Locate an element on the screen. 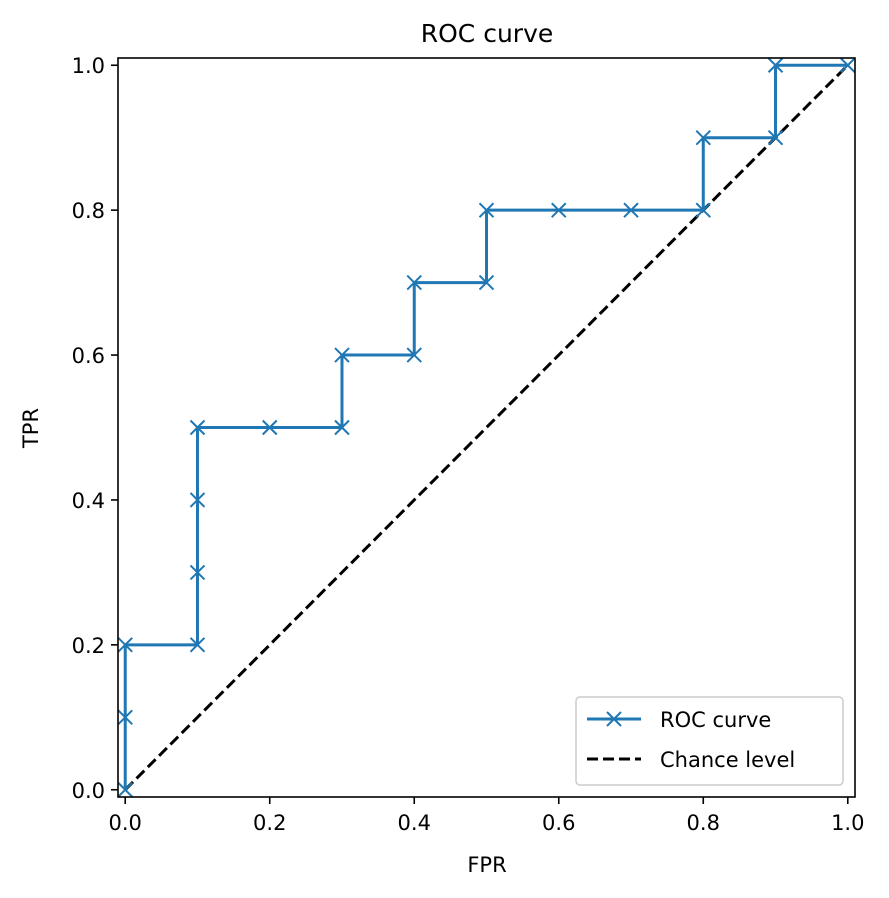 This screenshot has height=898, width=889. chart-title: ROC curve is located at coordinates (487, 33).